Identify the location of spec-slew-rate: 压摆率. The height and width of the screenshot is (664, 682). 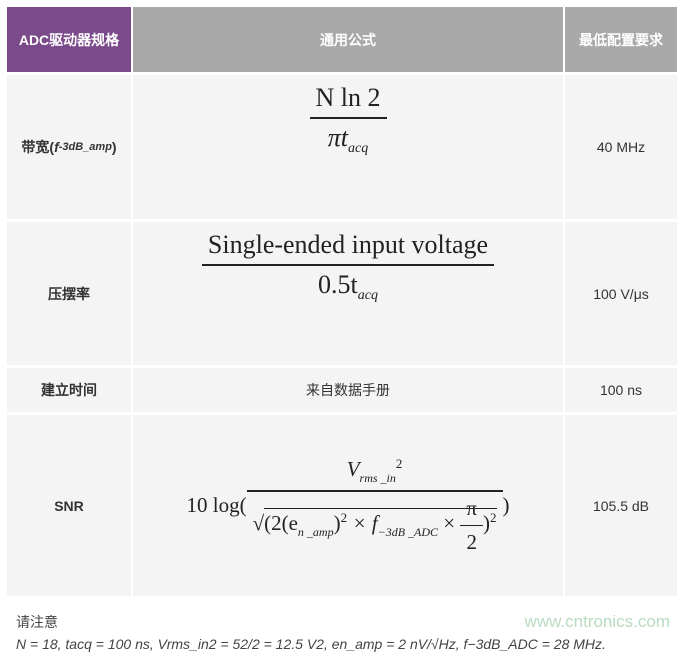
(69, 293).